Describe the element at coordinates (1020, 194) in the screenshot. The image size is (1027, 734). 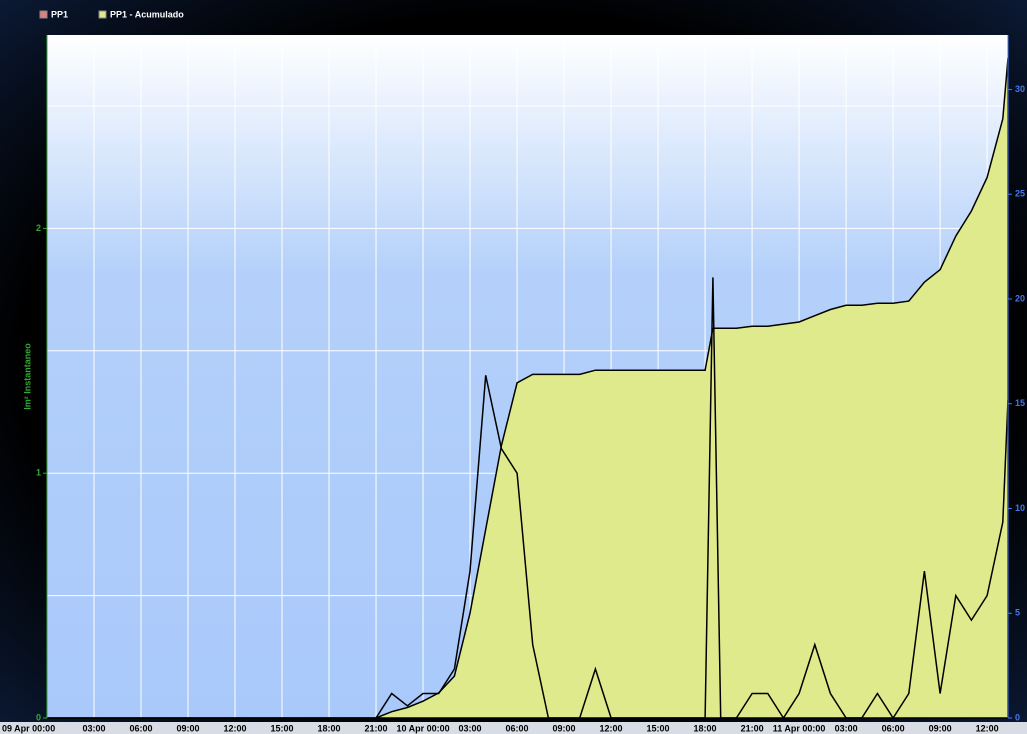
I see `y2-tick-label: 25` at that location.